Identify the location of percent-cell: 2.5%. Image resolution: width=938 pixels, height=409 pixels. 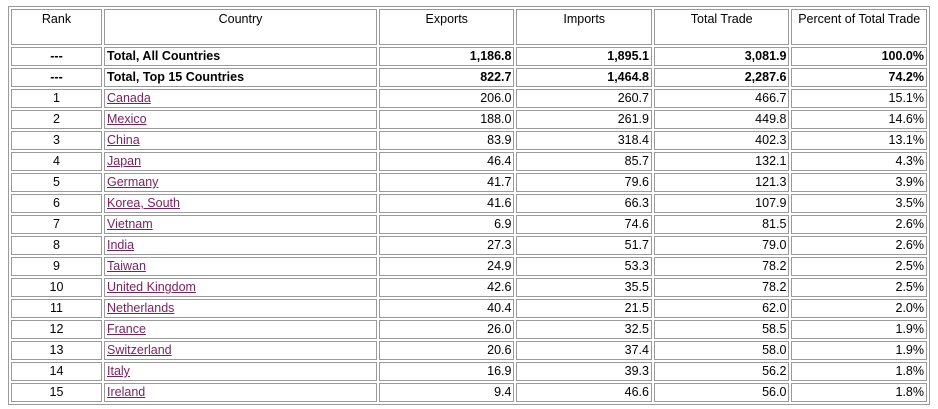
(859, 266).